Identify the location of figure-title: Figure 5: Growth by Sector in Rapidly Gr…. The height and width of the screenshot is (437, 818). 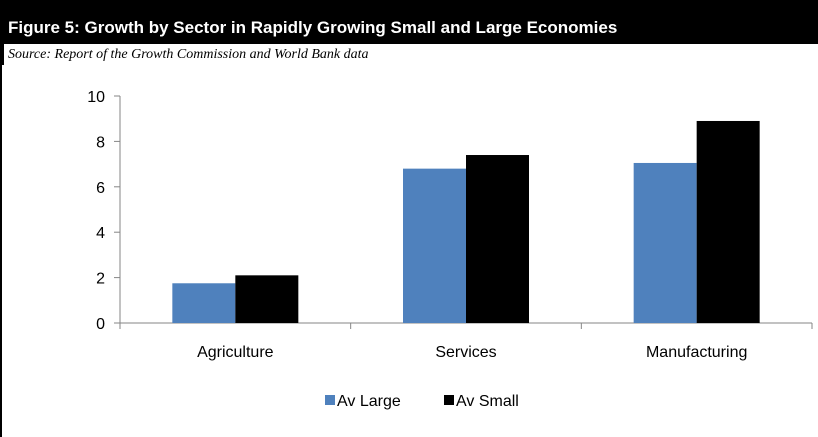
(313, 27).